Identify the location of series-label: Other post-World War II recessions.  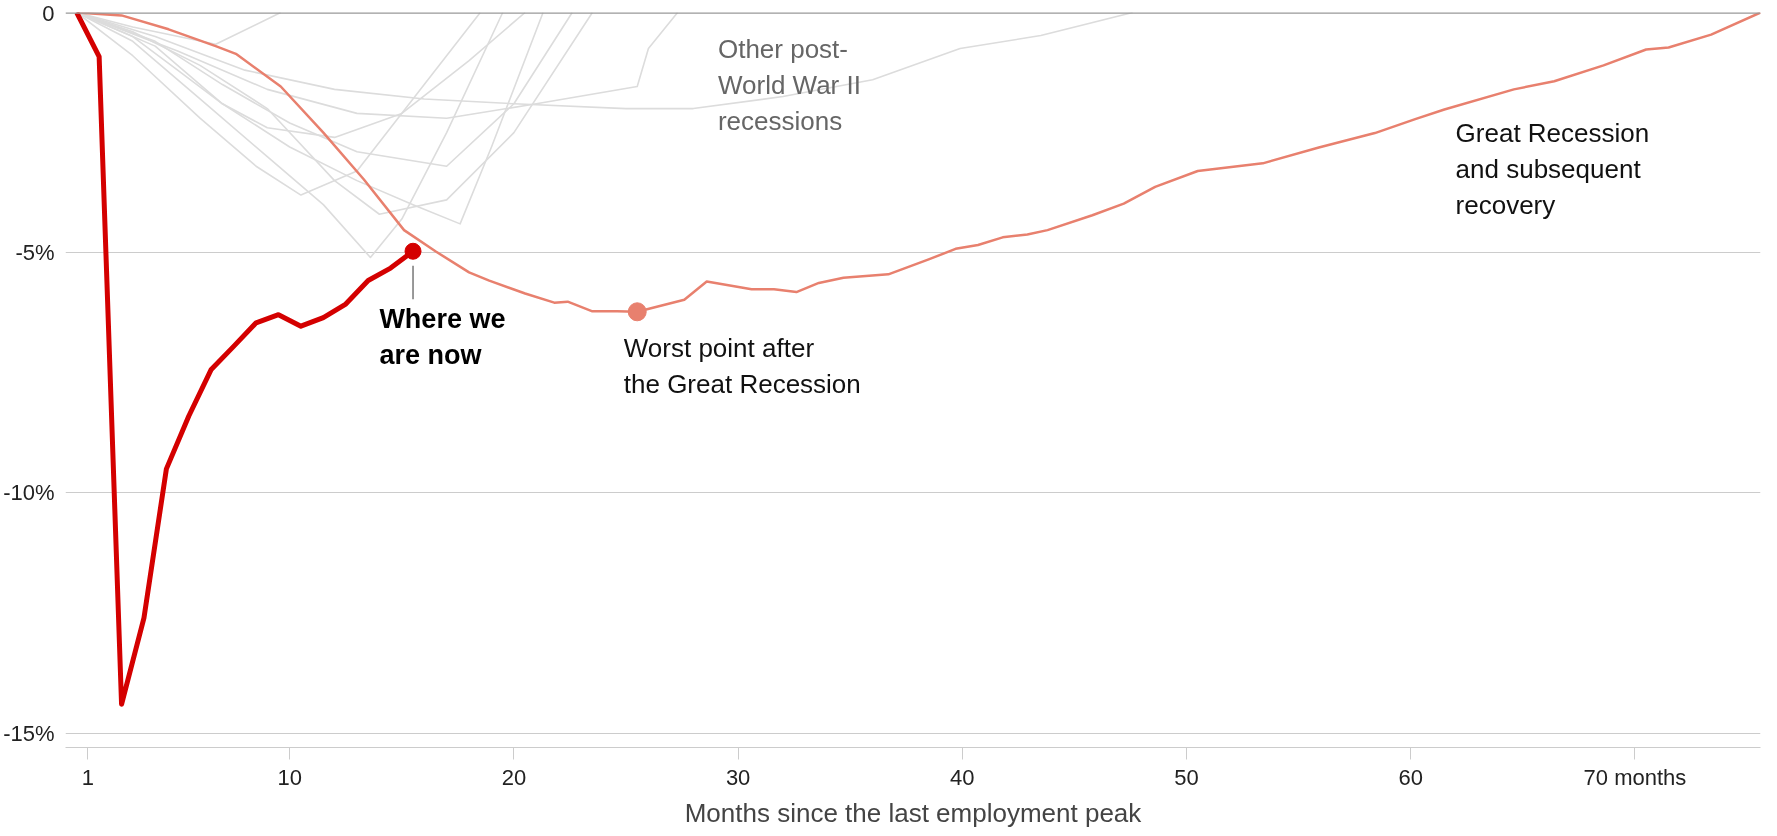
(789, 85).